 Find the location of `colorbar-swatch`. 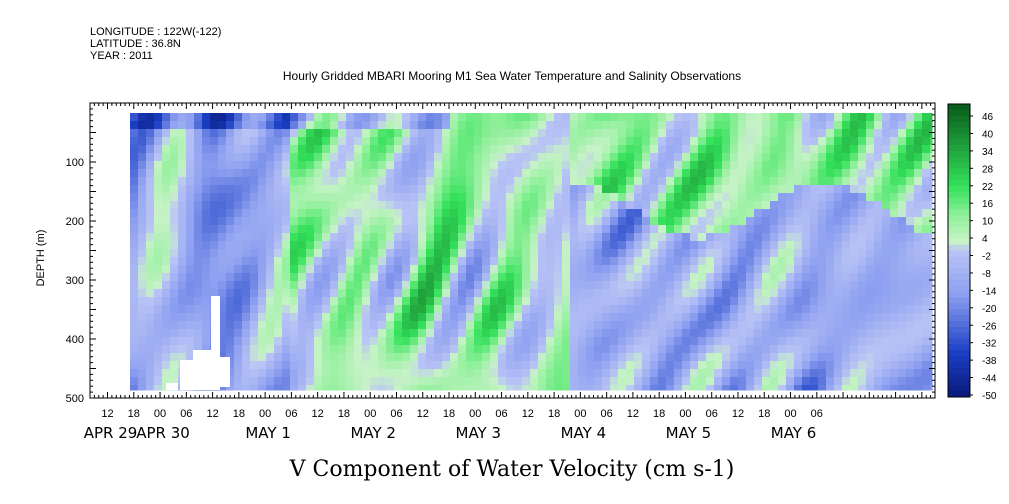

colorbar-swatch is located at coordinates (959, 365).